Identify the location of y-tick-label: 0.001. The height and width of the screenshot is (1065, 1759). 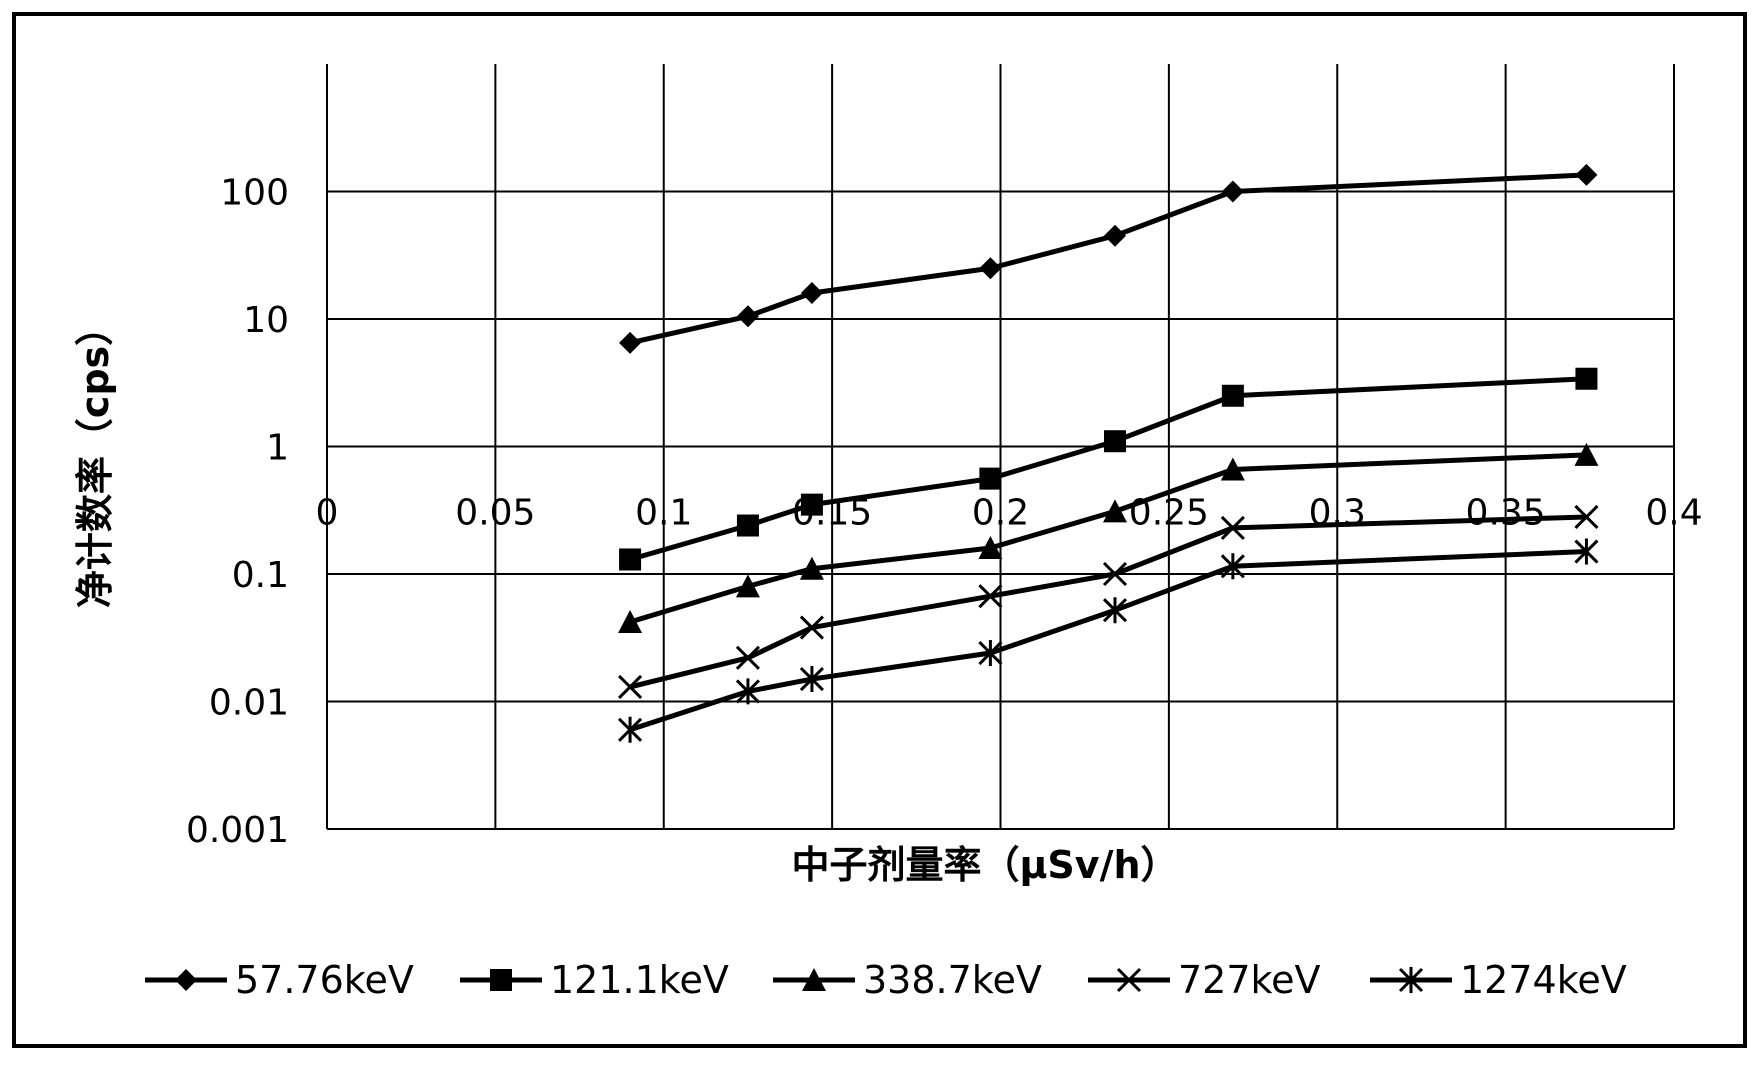
(237, 830).